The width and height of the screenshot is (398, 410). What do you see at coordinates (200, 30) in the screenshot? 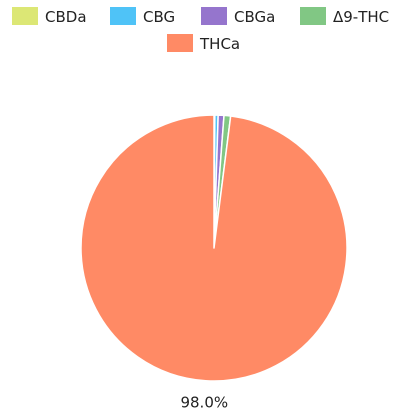
I see `legend: CBDa CBG CBGa Δ9-THC THCa` at bounding box center [200, 30].